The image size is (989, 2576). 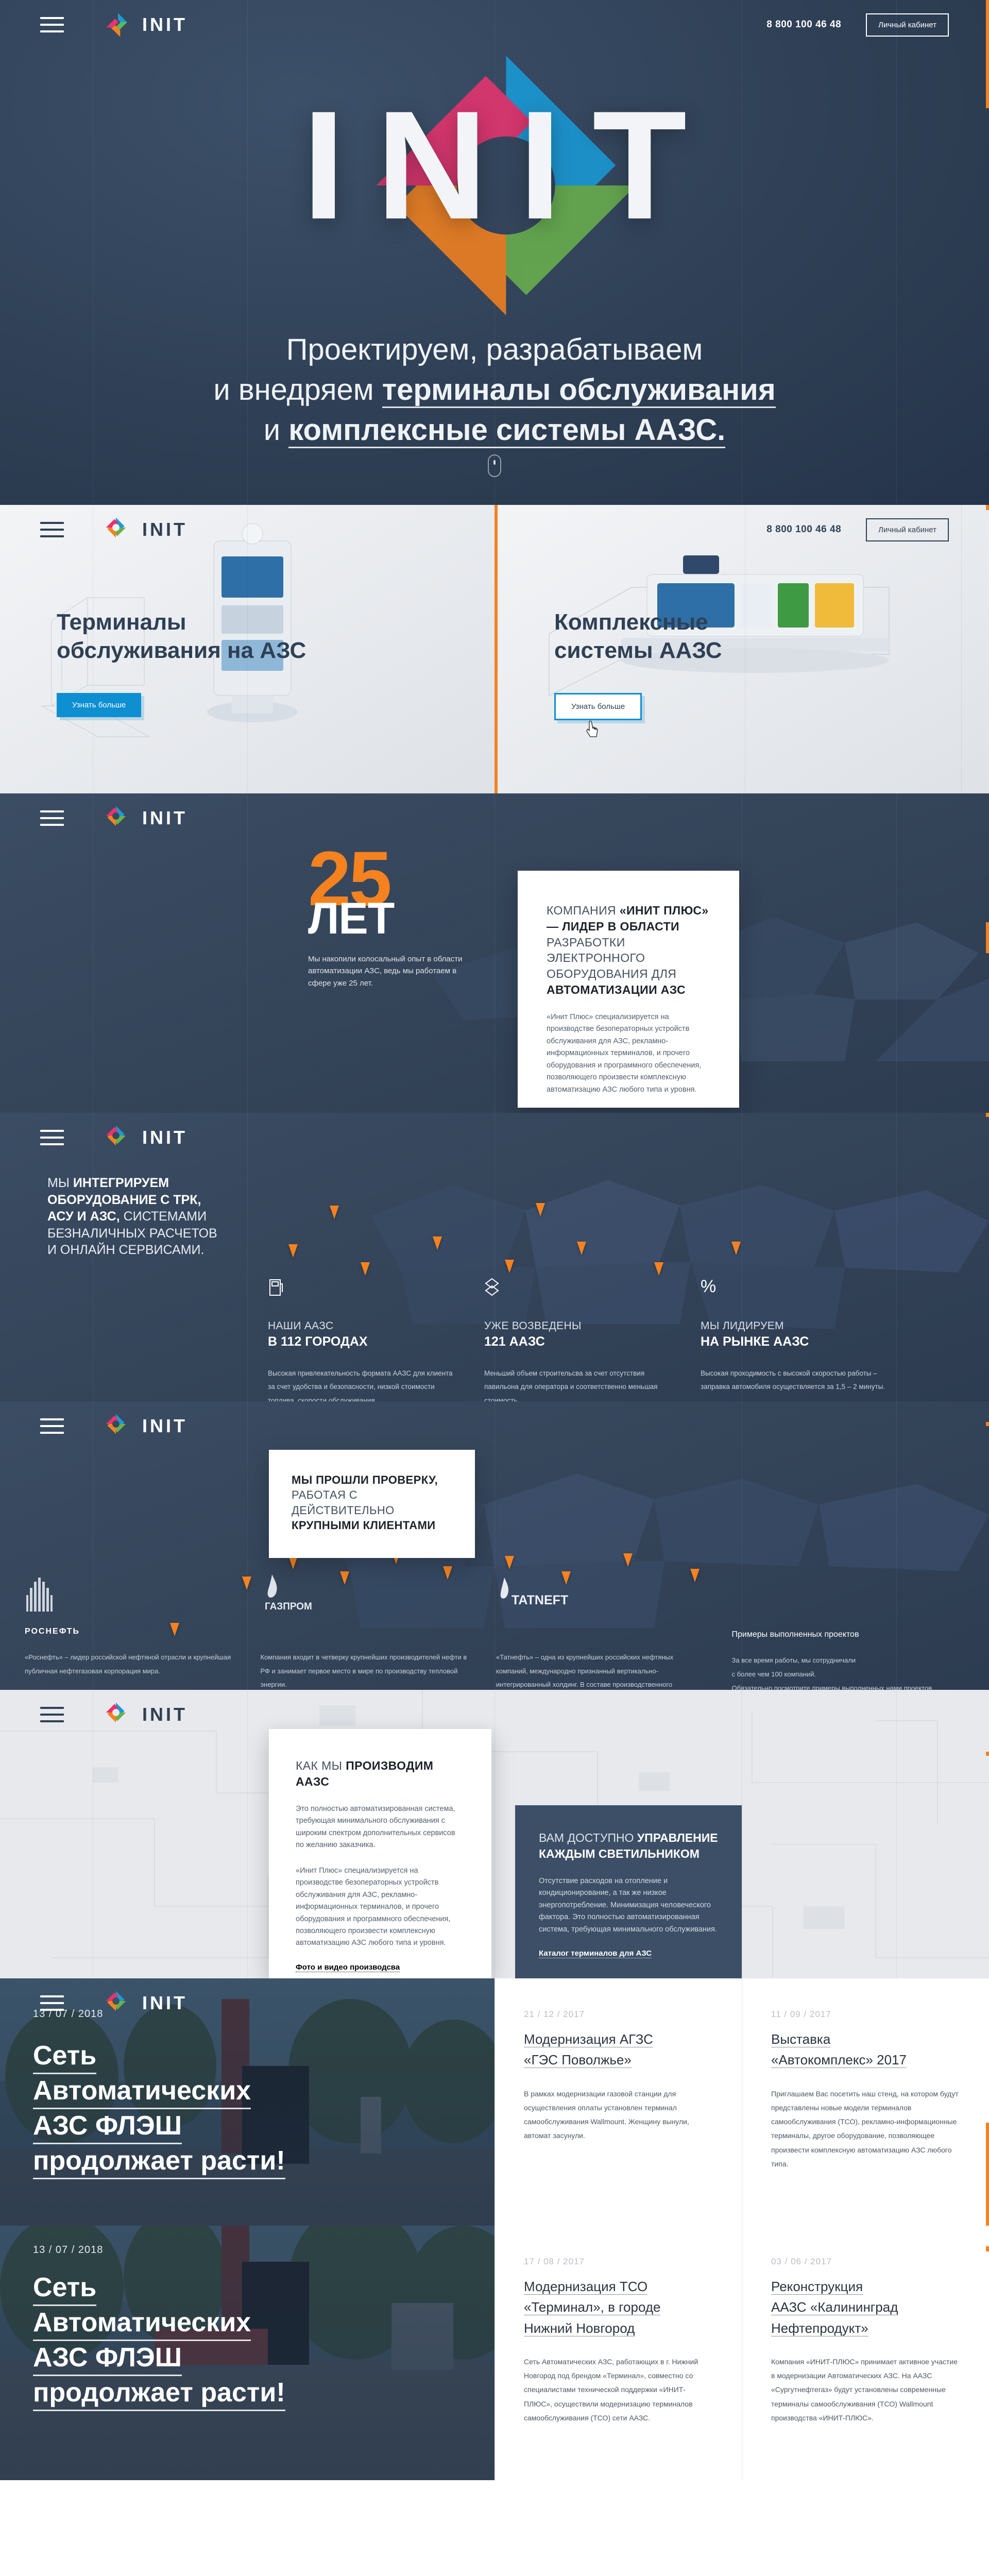 What do you see at coordinates (351, 918) in the screenshot?
I see `years-unit: ЛЕТ` at bounding box center [351, 918].